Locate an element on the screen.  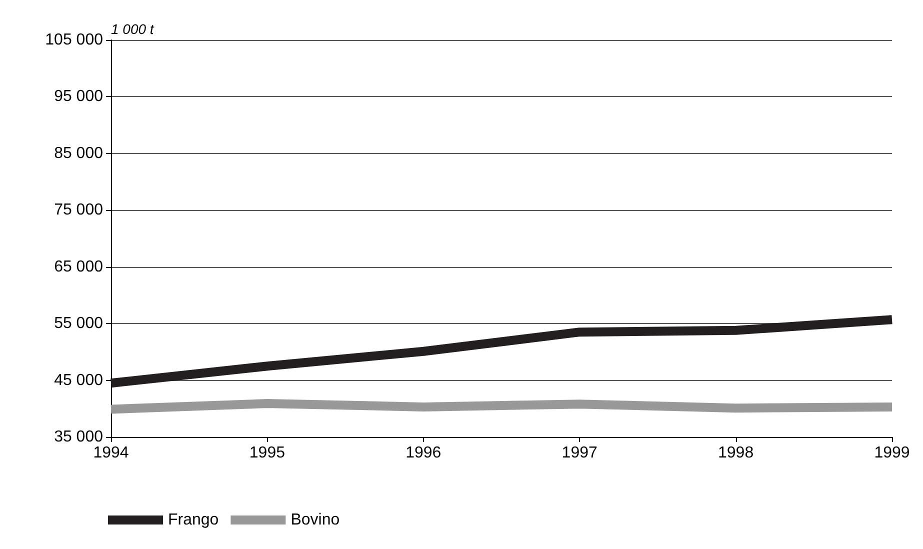
y-tick-label: 65 000 is located at coordinates (79, 267).